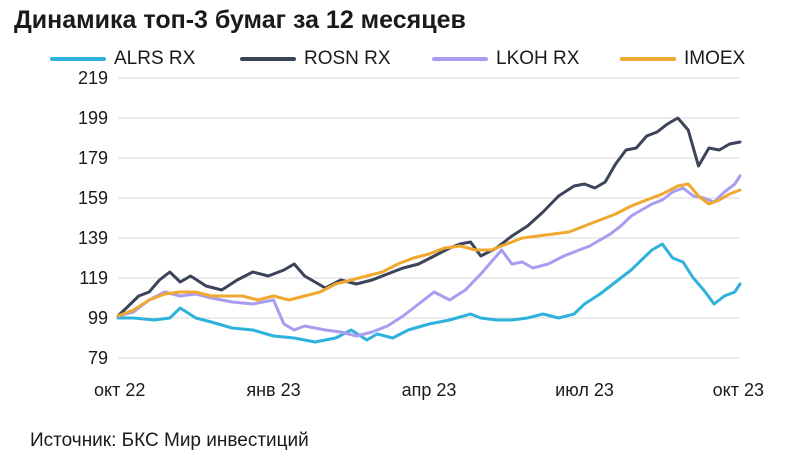 This screenshot has height=466, width=800. Describe the element at coordinates (119, 390) in the screenshot. I see `x-tick-label-0: окт 22` at that location.